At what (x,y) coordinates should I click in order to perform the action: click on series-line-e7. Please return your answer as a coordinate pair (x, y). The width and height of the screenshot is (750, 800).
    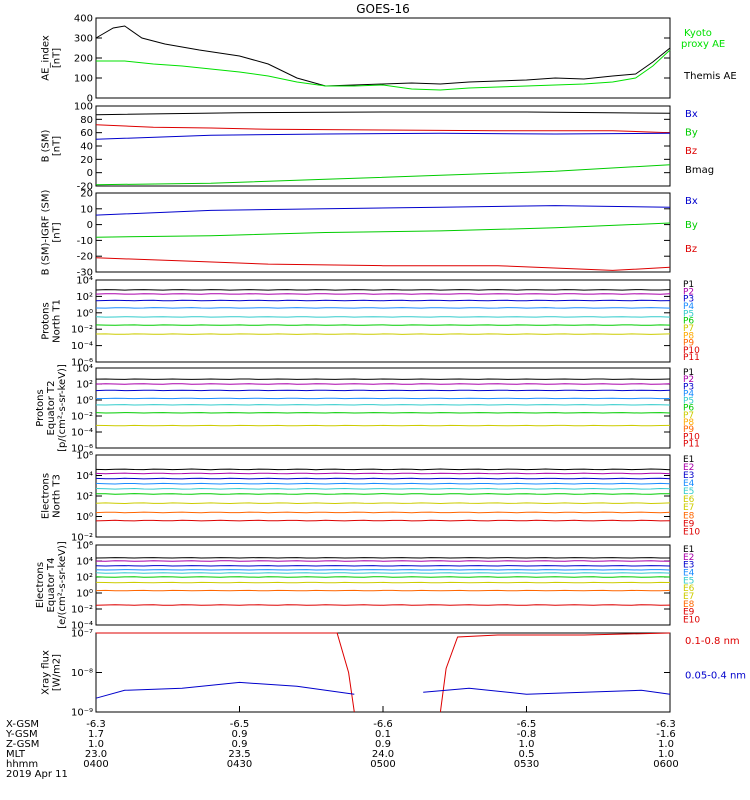
    Looking at the image, I should click on (383, 503).